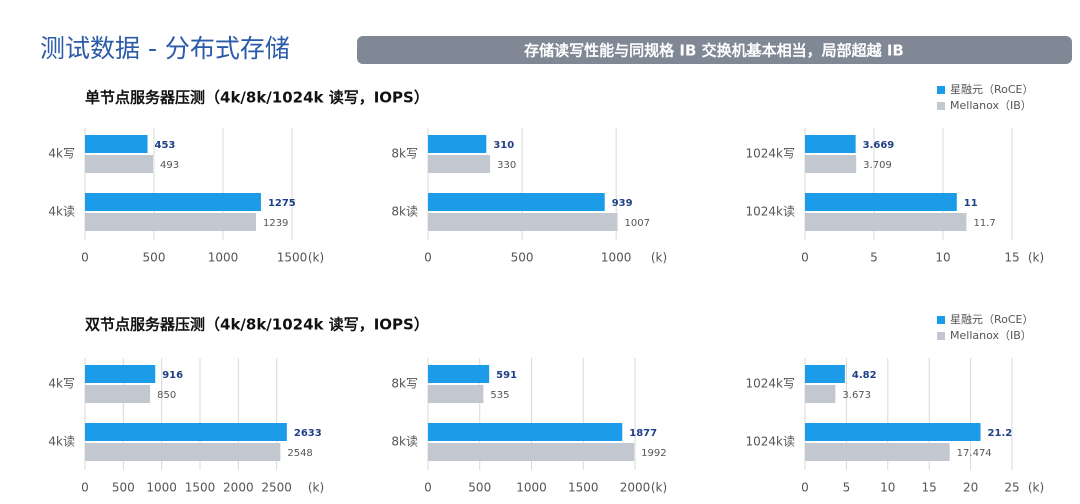 The width and height of the screenshot is (1080, 504). Describe the element at coordinates (877, 165) in the screenshot. I see `value-label: 3.709` at that location.